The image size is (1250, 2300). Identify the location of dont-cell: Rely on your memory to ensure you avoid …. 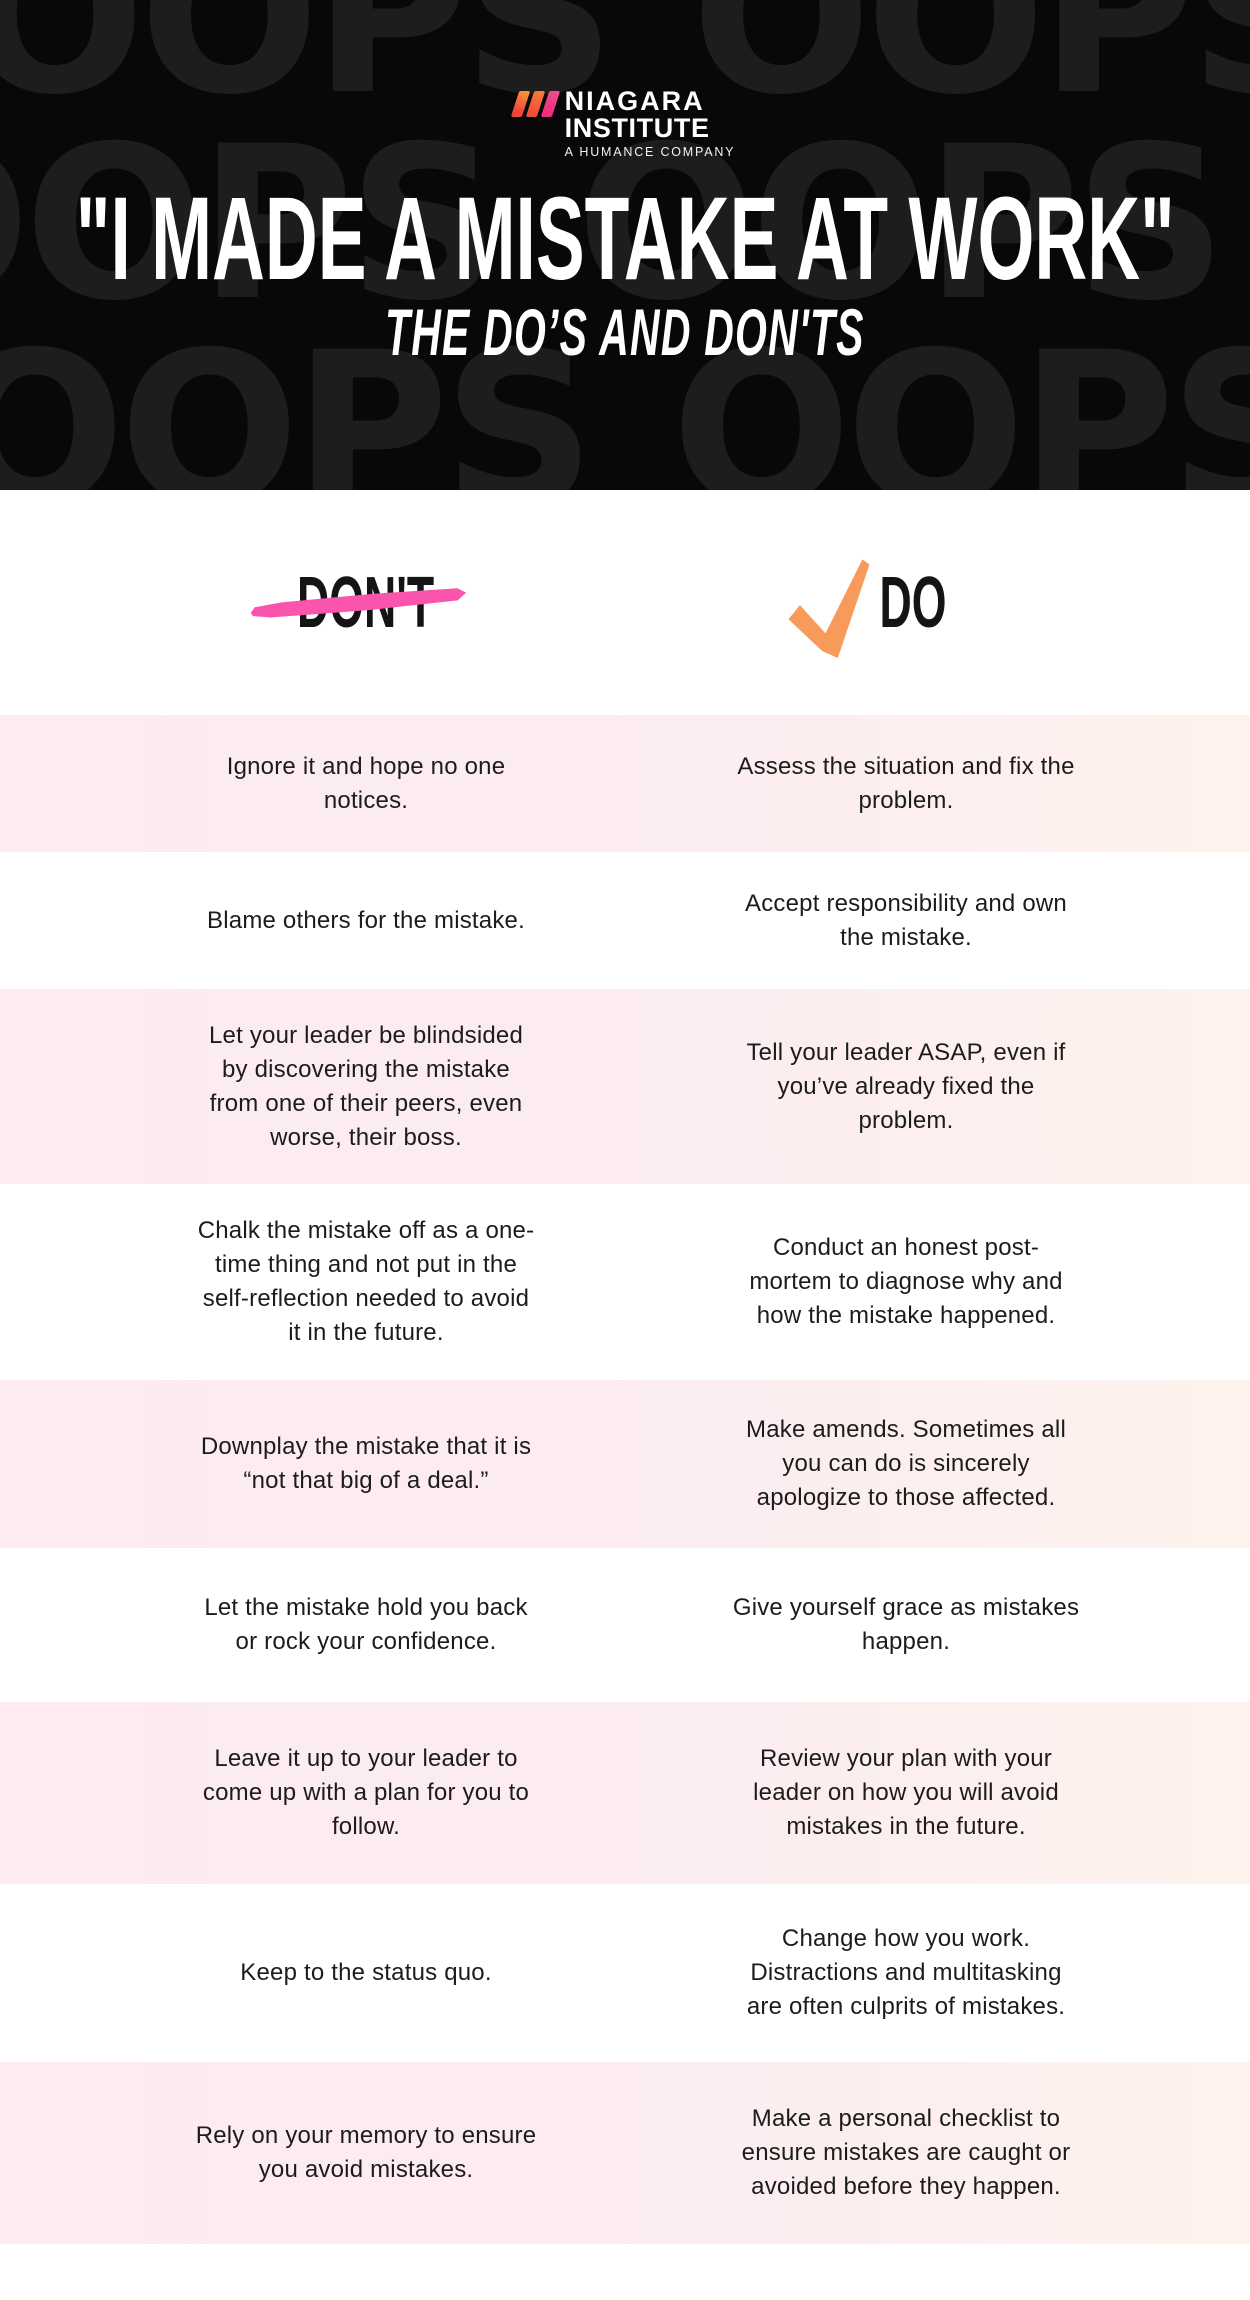
(366, 2153).